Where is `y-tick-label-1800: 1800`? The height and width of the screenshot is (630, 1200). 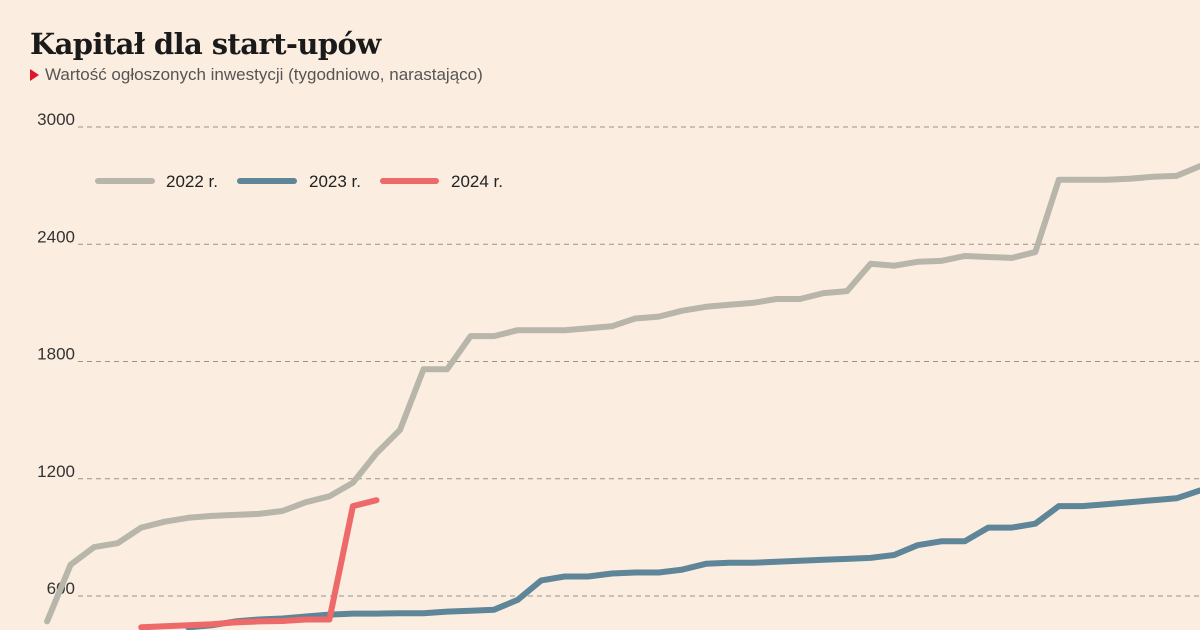 y-tick-label-1800: 1800 is located at coordinates (56, 354).